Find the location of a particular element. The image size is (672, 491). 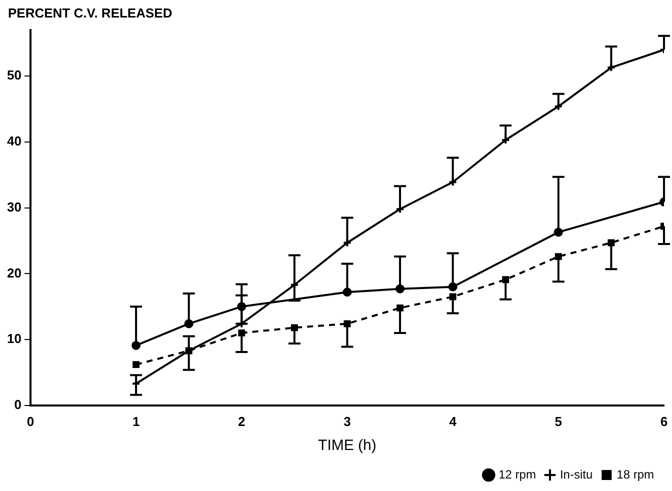

y-axis-title: PERCENT C.V. RELEASED is located at coordinates (90, 13).